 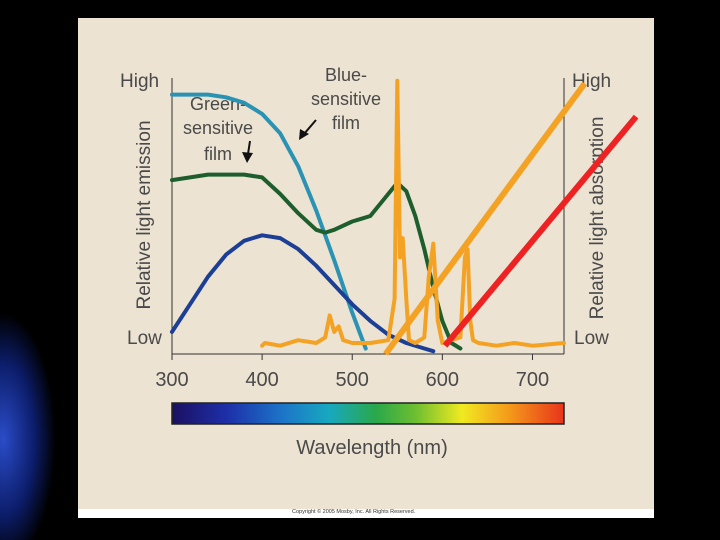 What do you see at coordinates (346, 99) in the screenshot?
I see `blue-annotation-line-2: sensitive` at bounding box center [346, 99].